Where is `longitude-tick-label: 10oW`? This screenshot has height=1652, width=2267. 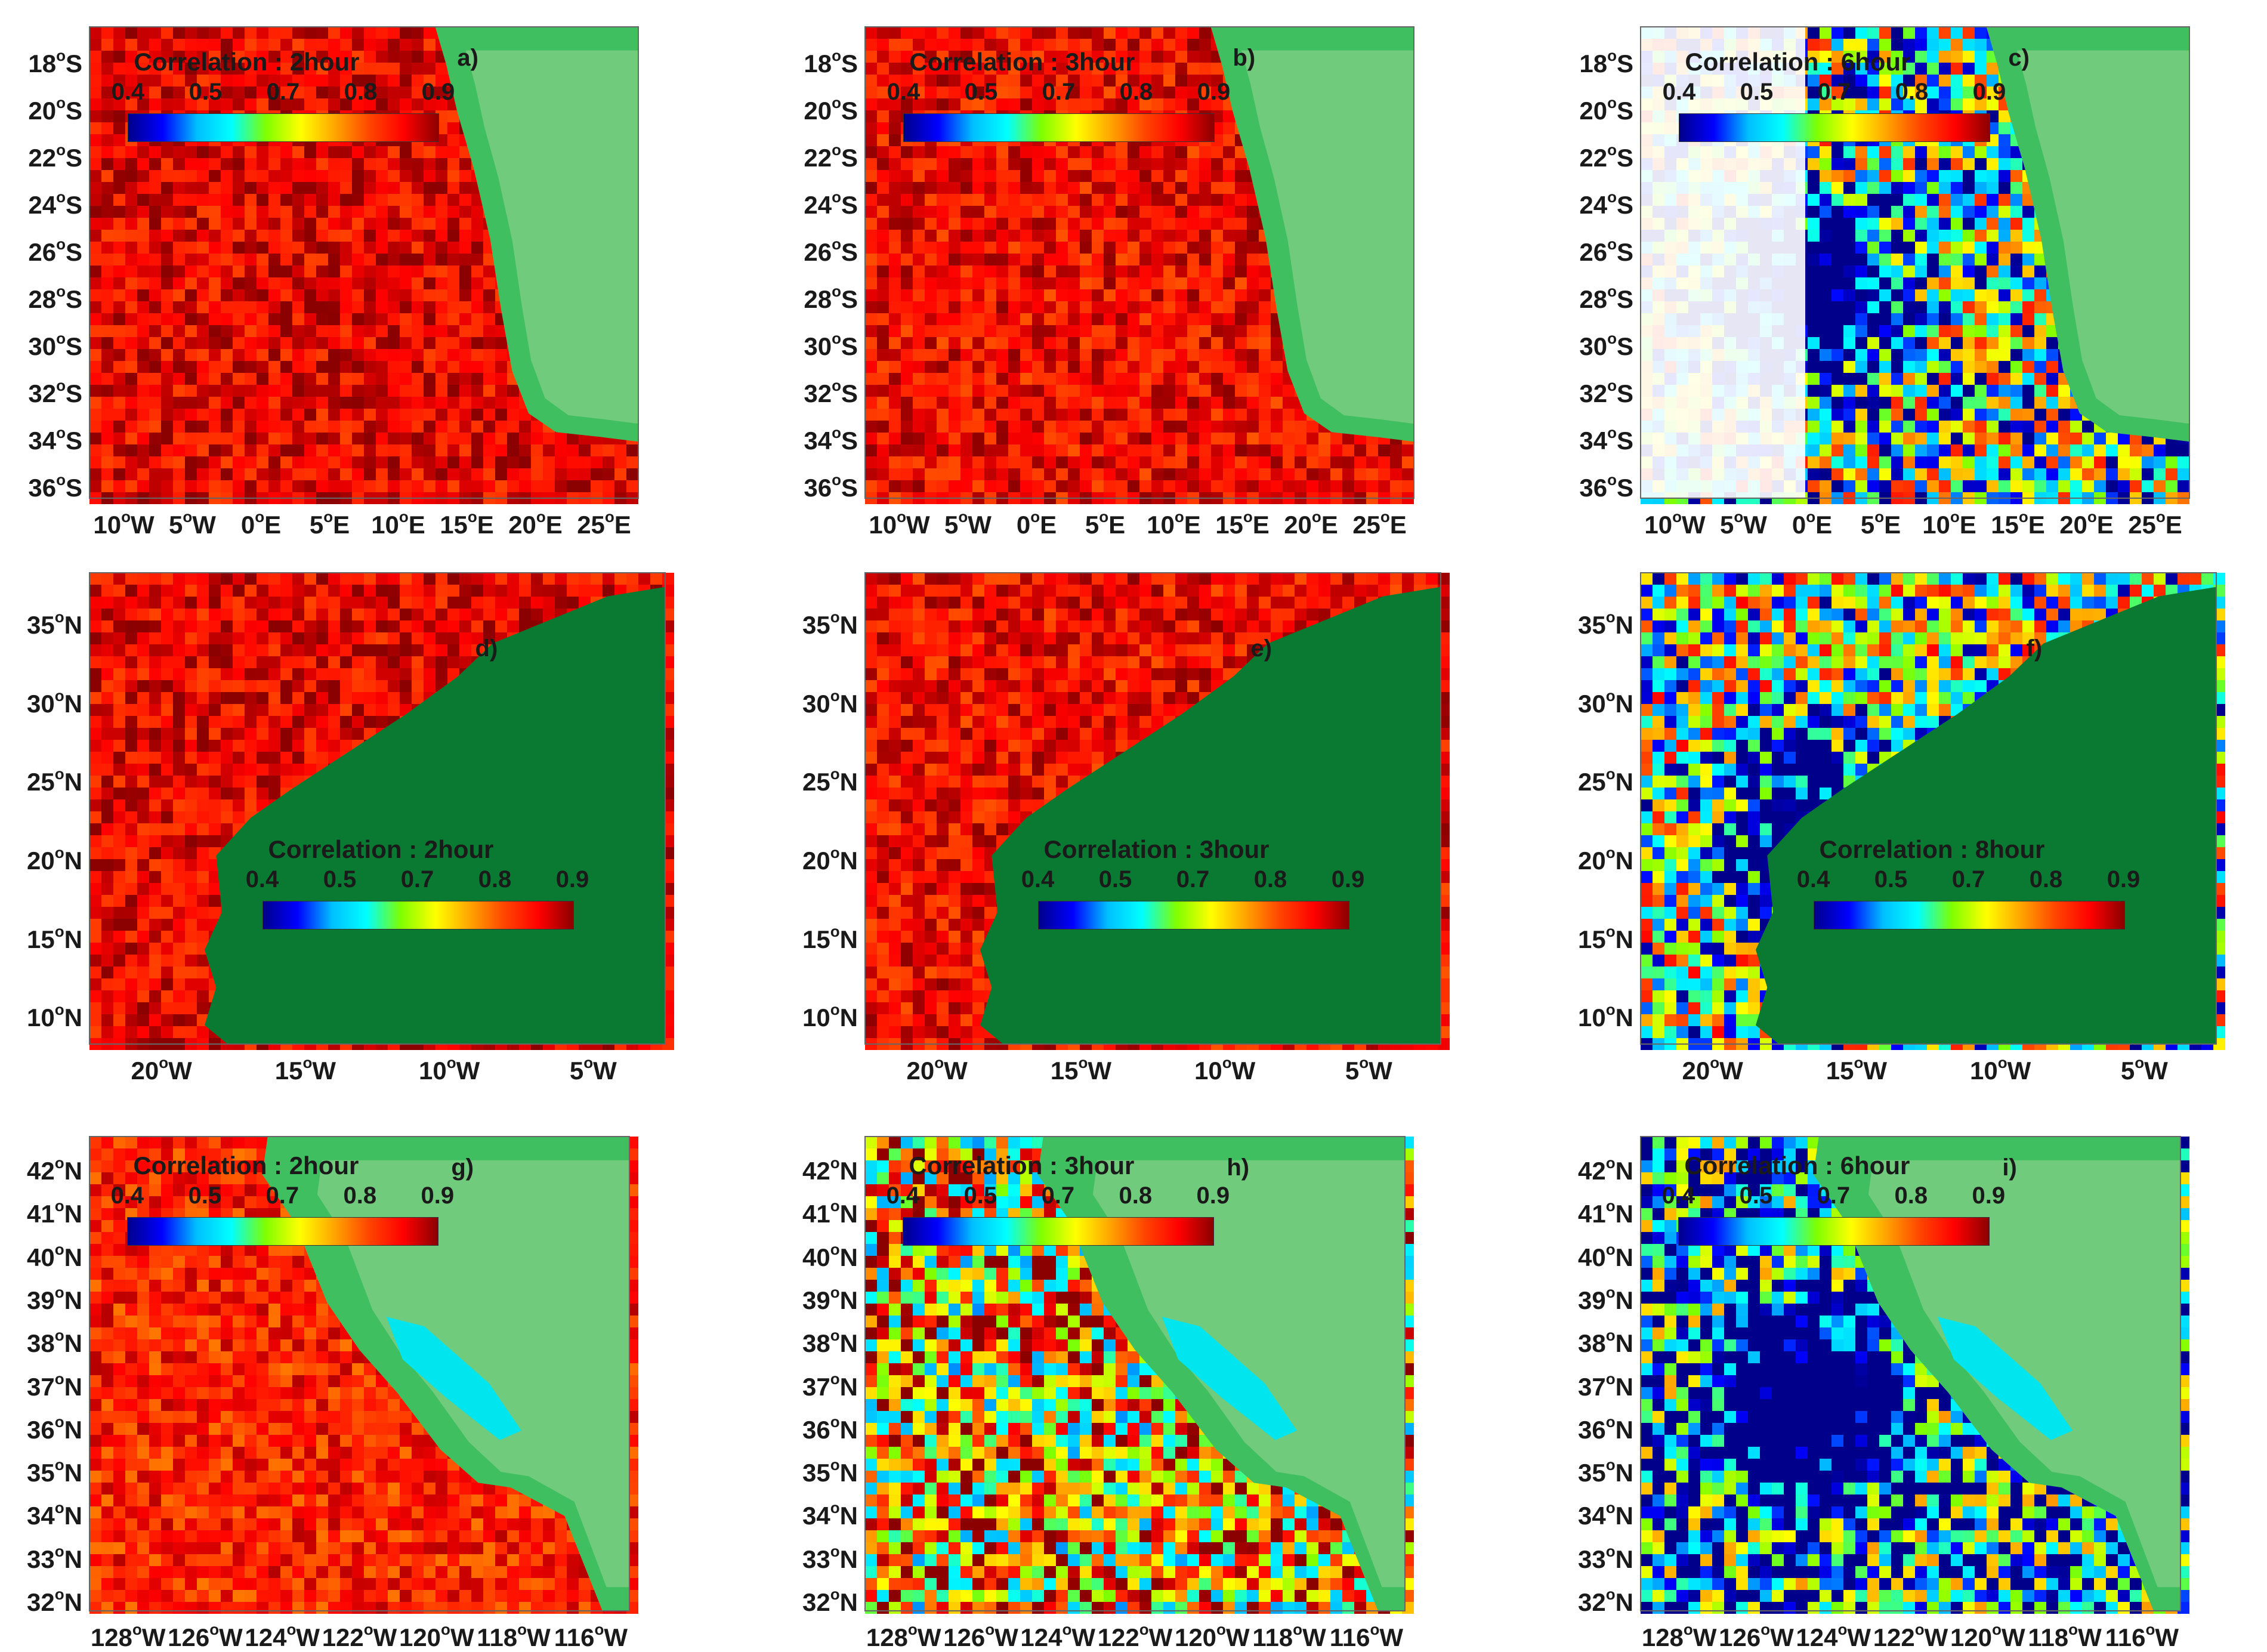 longitude-tick-label: 10oW is located at coordinates (1675, 523).